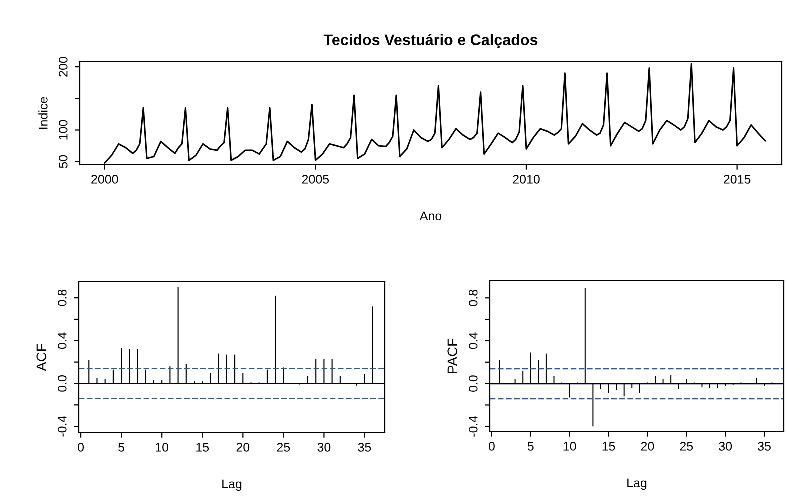  I want to click on y-tick-label: 200, so click(63, 67).